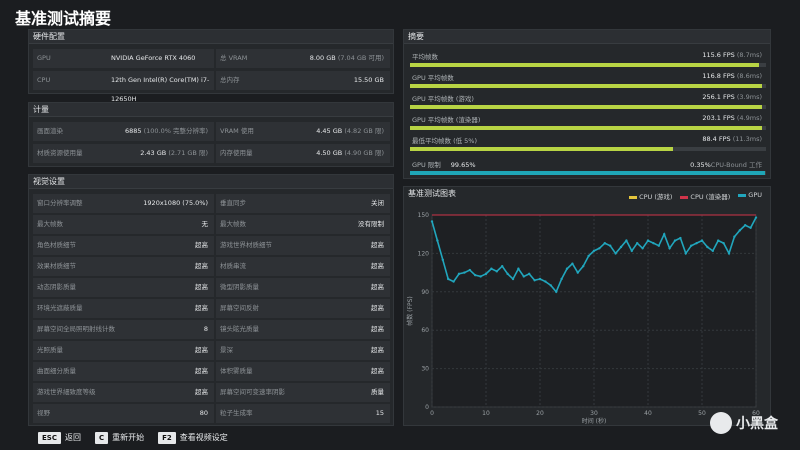  Describe the element at coordinates (744, 423) in the screenshot. I see `watermark: 小黑盒` at that location.